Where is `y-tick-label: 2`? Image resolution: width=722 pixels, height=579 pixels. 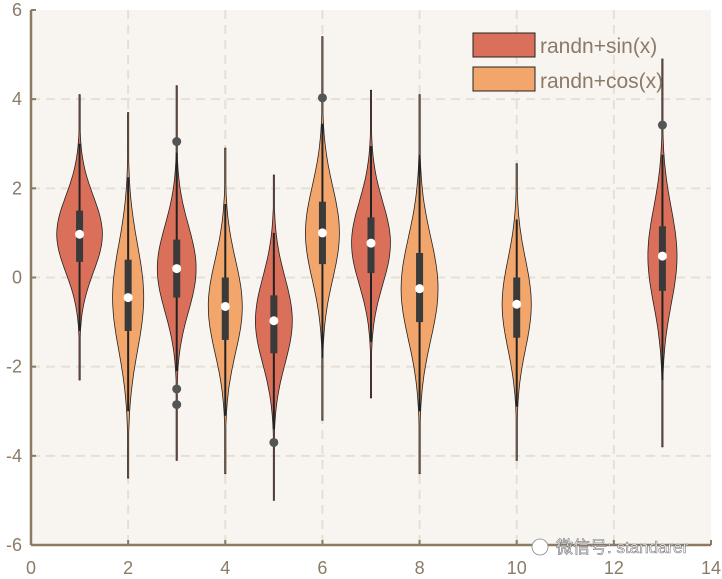 y-tick-label: 2 is located at coordinates (17, 188).